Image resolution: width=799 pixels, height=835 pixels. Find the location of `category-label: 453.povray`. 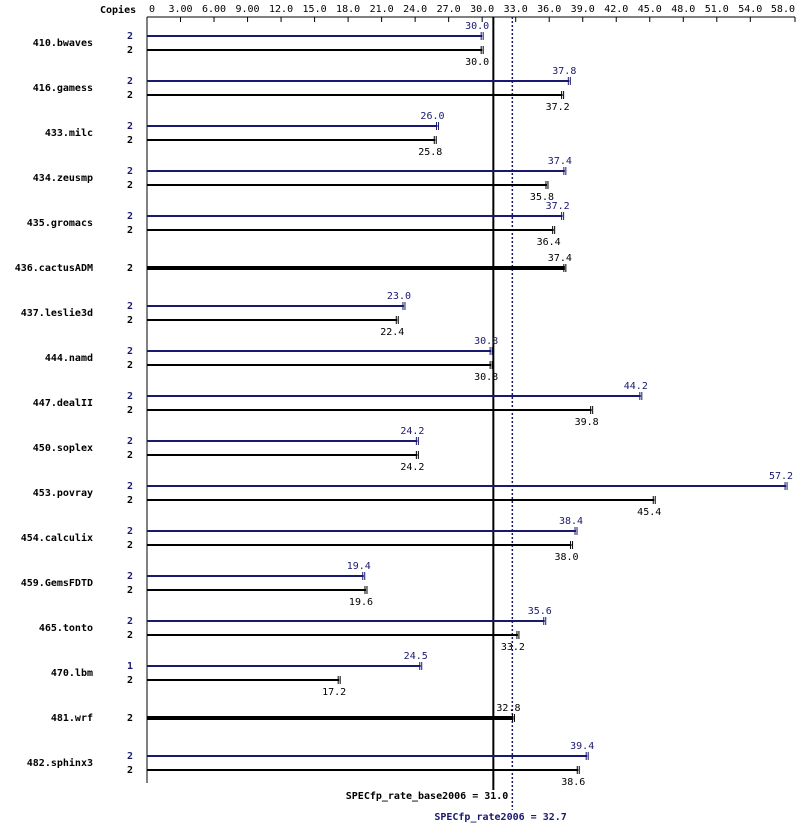

category-label: 453.povray is located at coordinates (63, 493).